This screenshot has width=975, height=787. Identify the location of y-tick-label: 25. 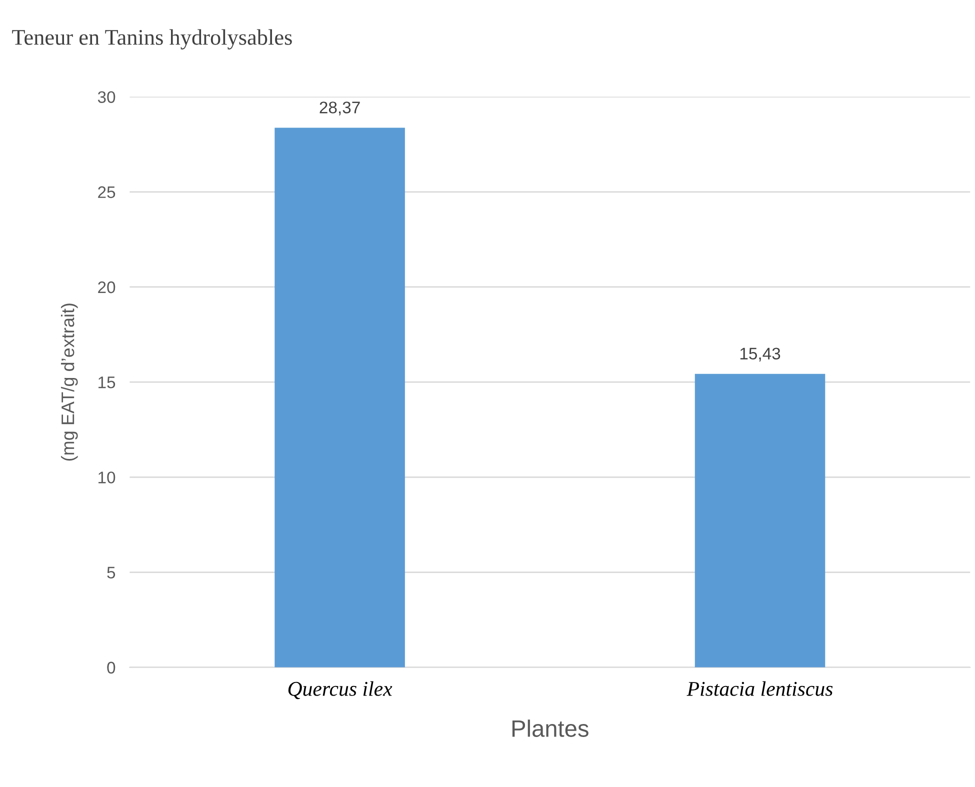
(107, 192).